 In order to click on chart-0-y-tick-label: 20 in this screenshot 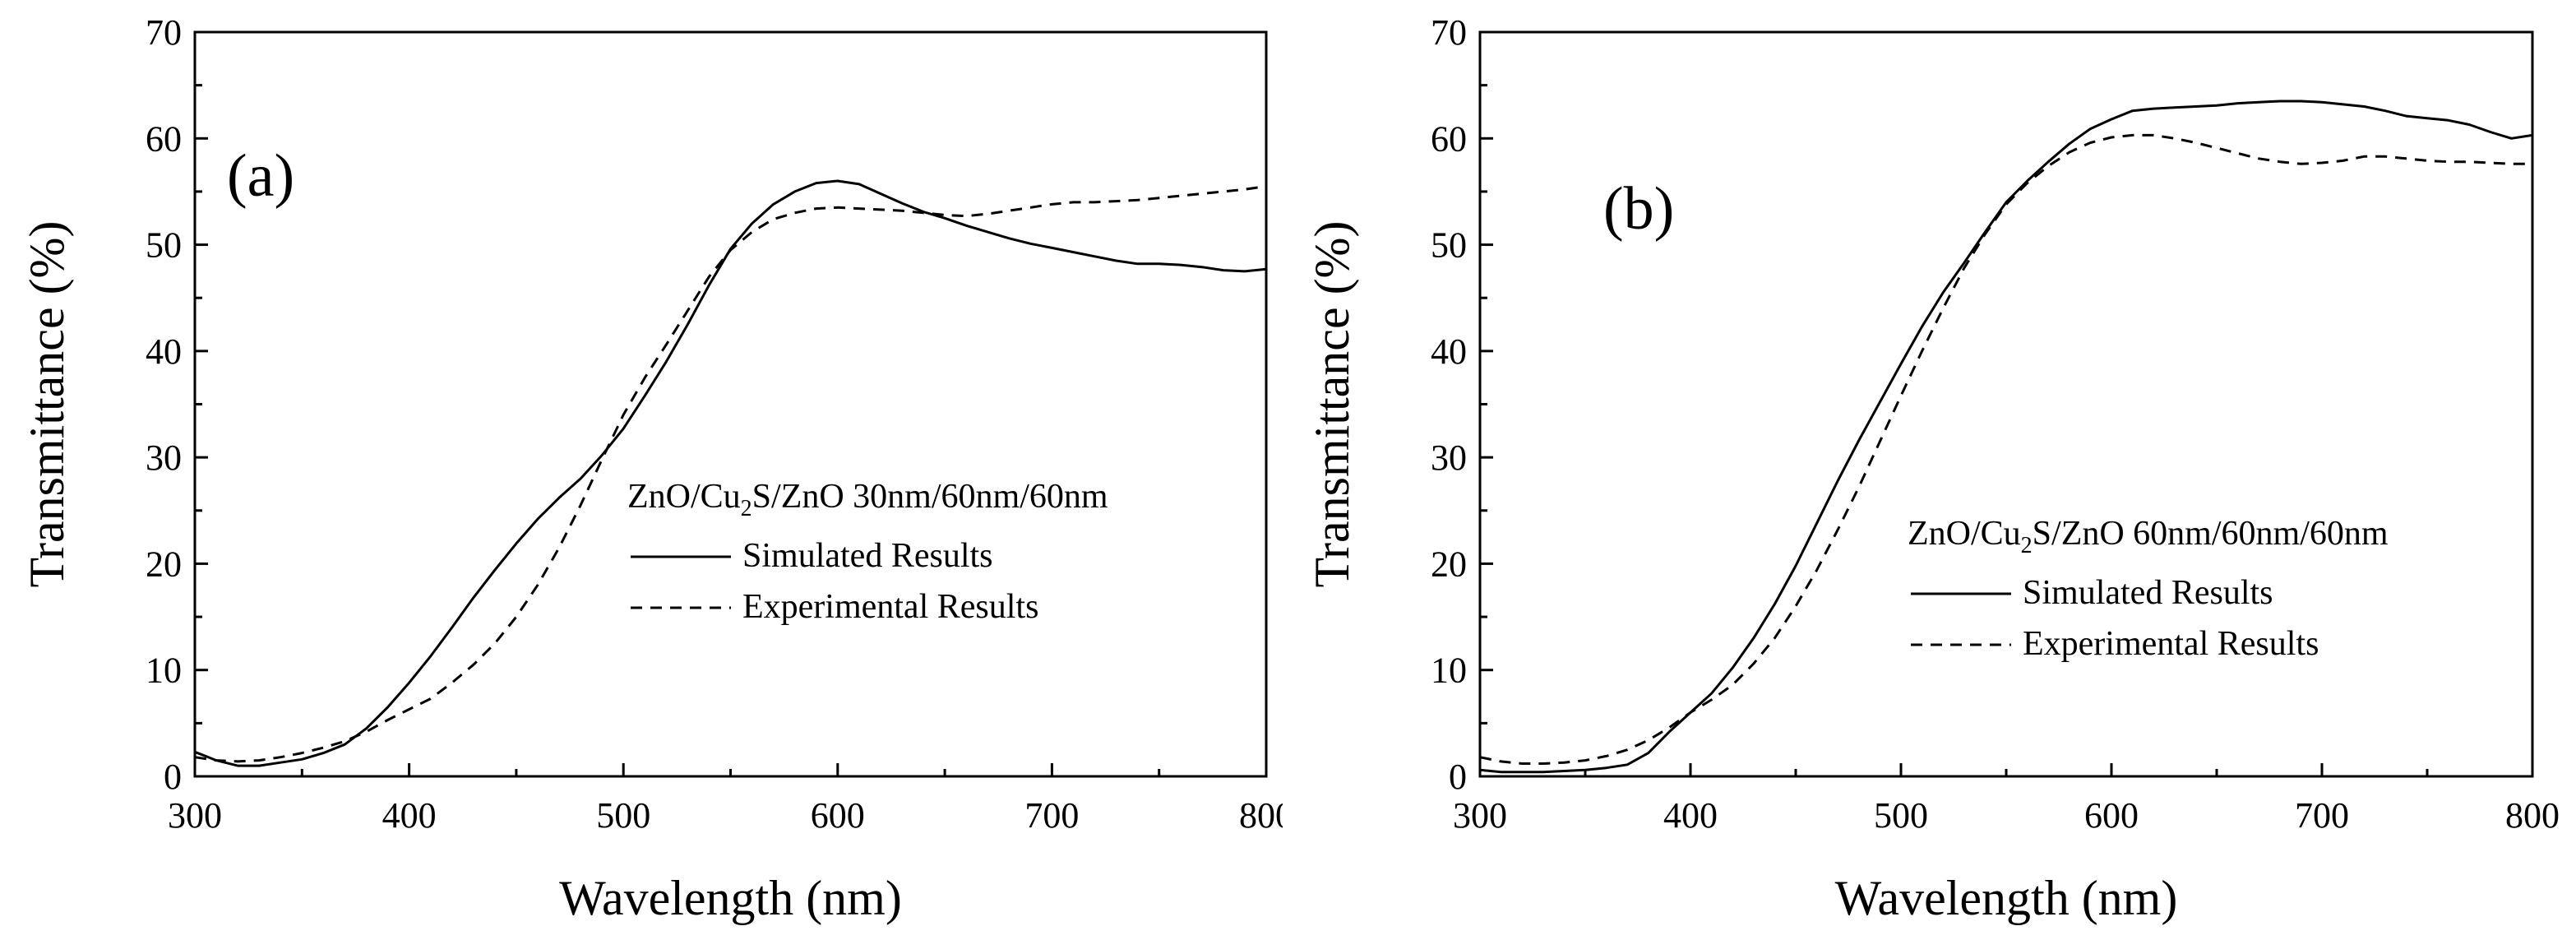, I will do `click(164, 564)`.